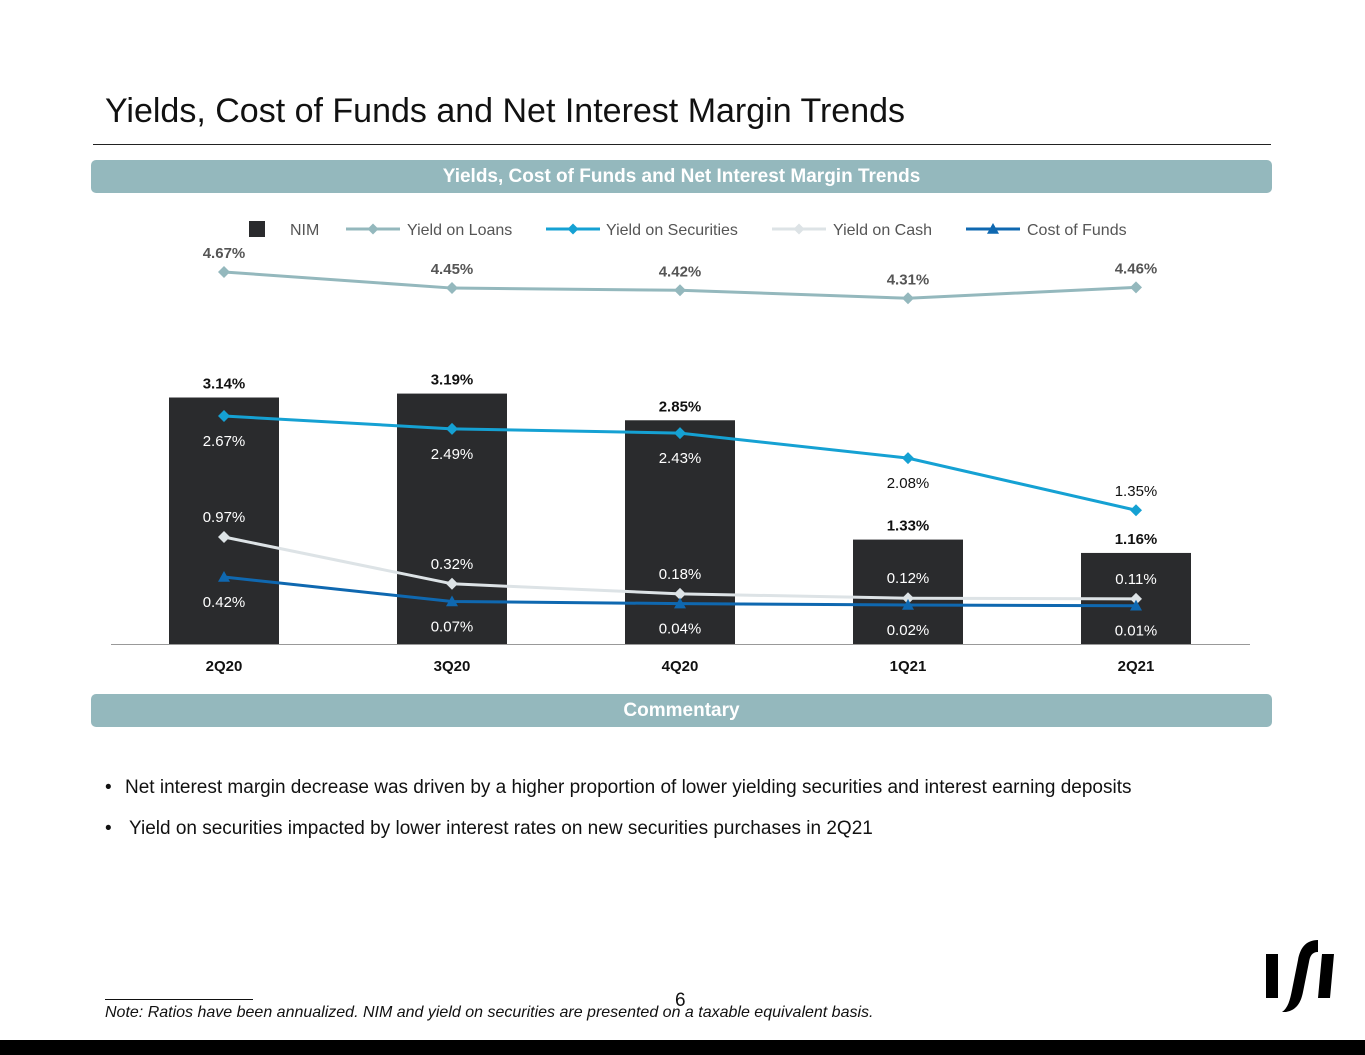 The height and width of the screenshot is (1055, 1365). I want to click on series-data-label: 0.12%, so click(908, 578).